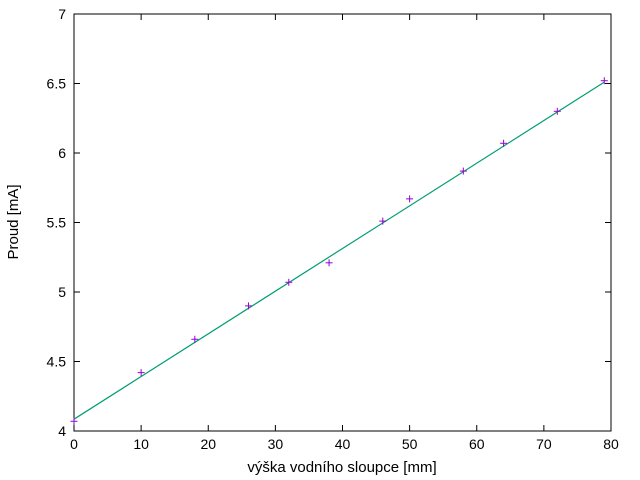 This screenshot has height=480, width=640. What do you see at coordinates (62, 153) in the screenshot?
I see `y-tick-label: 6` at bounding box center [62, 153].